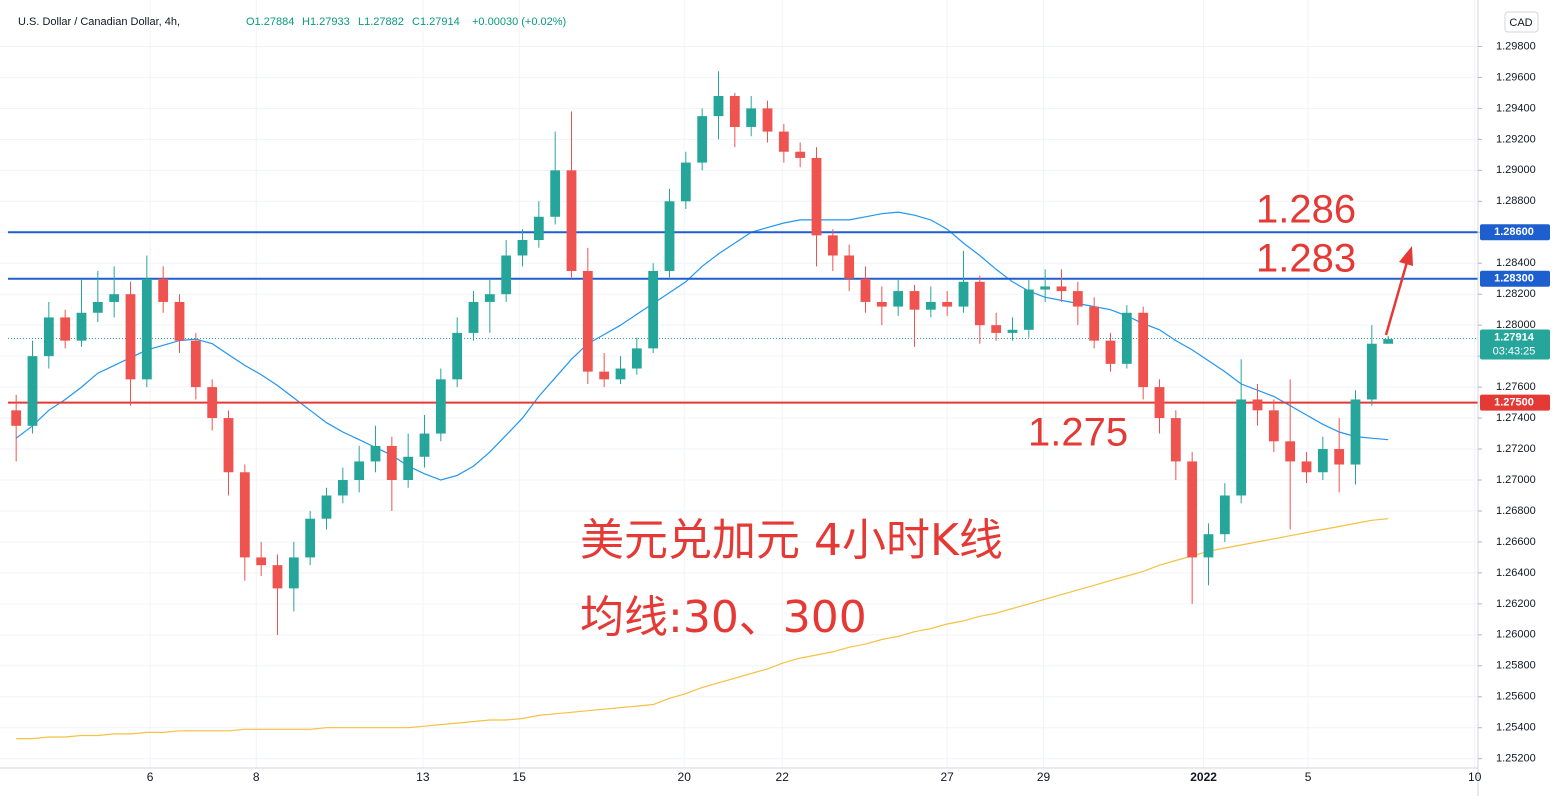 This screenshot has width=1555, height=801. I want to click on y-tick-label: 1.29800, so click(1516, 46).